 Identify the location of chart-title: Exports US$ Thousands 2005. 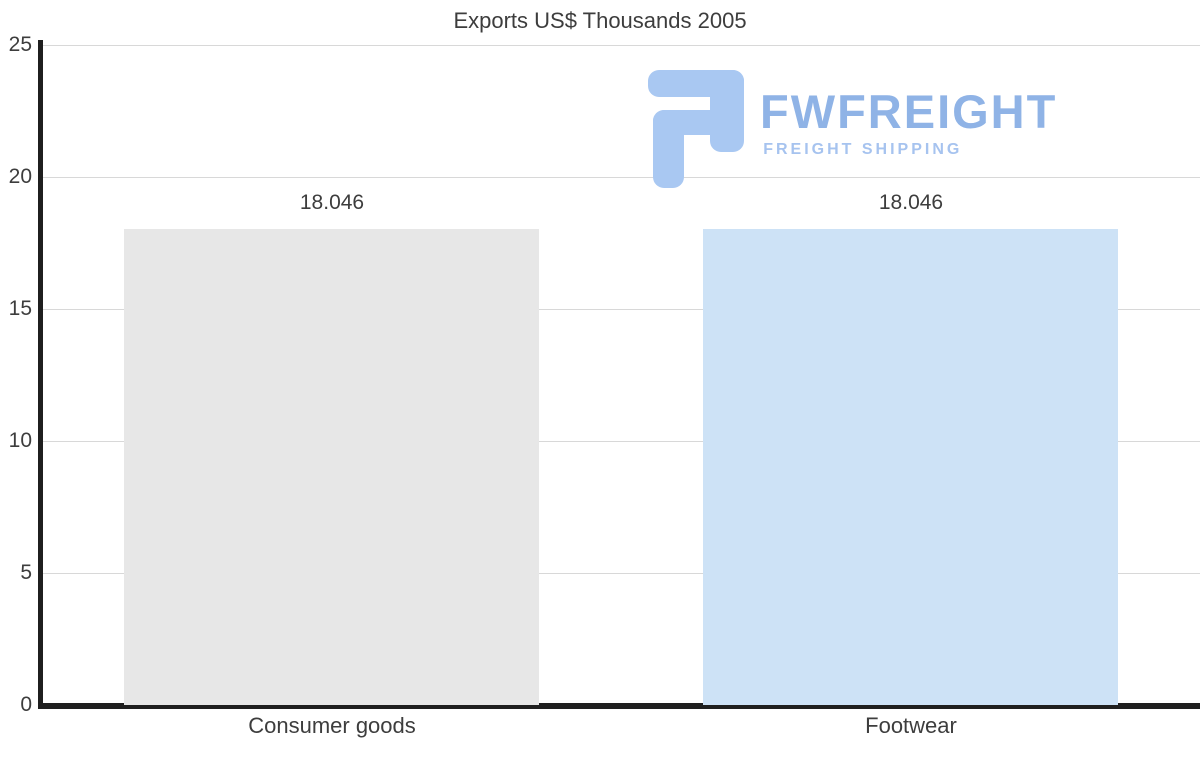
(600, 20).